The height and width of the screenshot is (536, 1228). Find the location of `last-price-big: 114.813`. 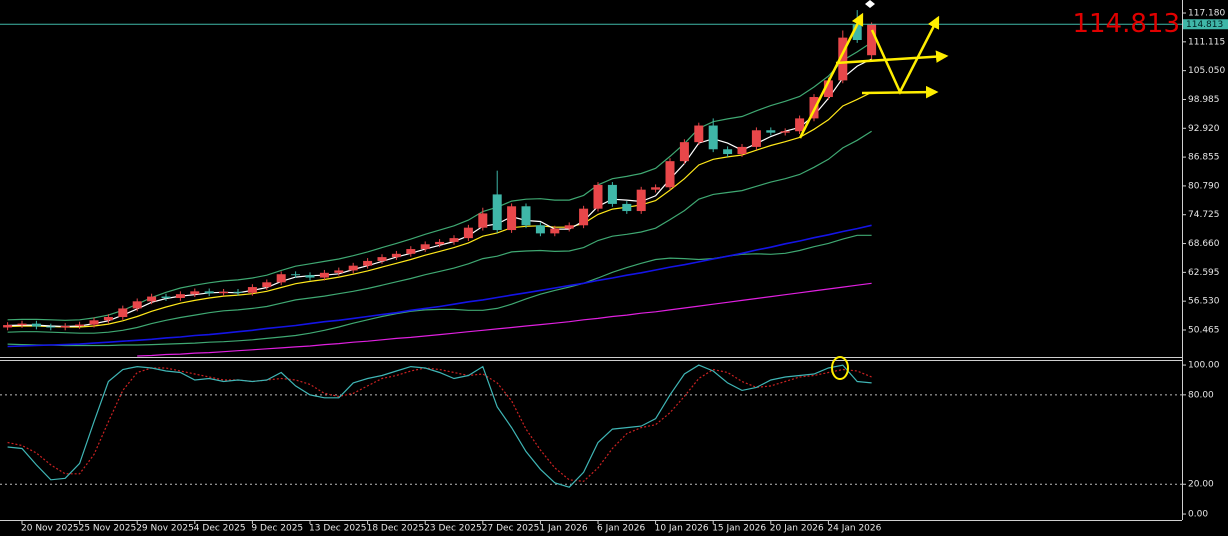

last-price-big: 114.813 is located at coordinates (1126, 24).